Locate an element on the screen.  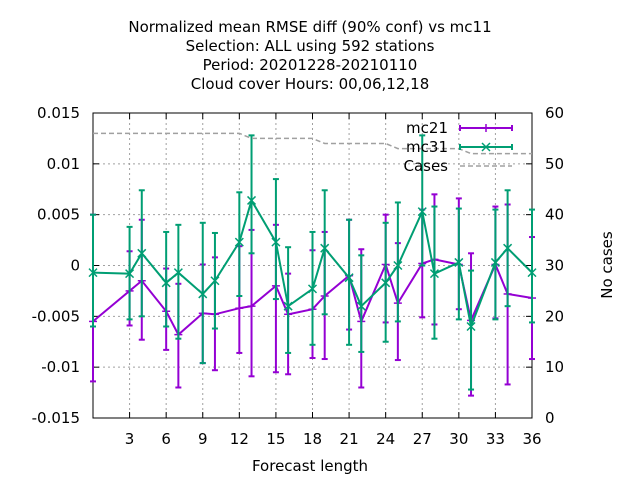
x-tick-label: 36 is located at coordinates (531, 439).